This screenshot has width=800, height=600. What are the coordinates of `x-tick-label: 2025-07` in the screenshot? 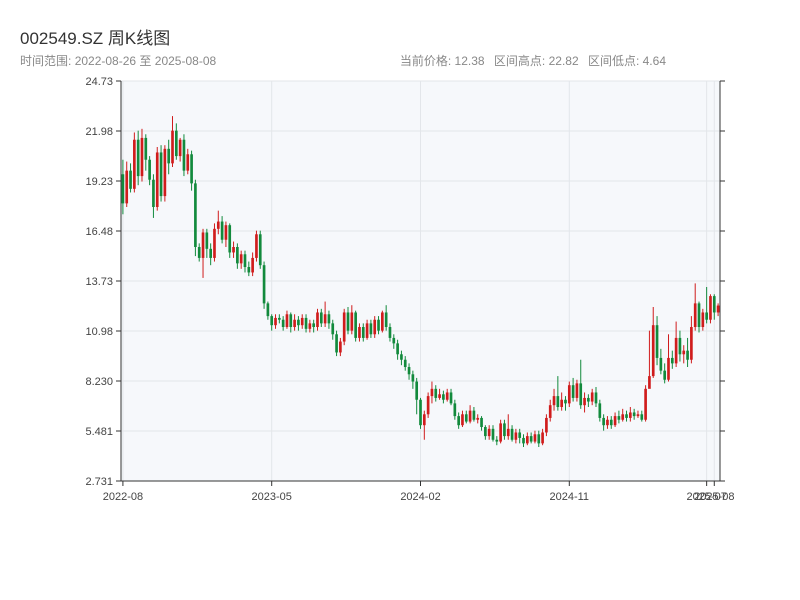 It's located at (706, 497).